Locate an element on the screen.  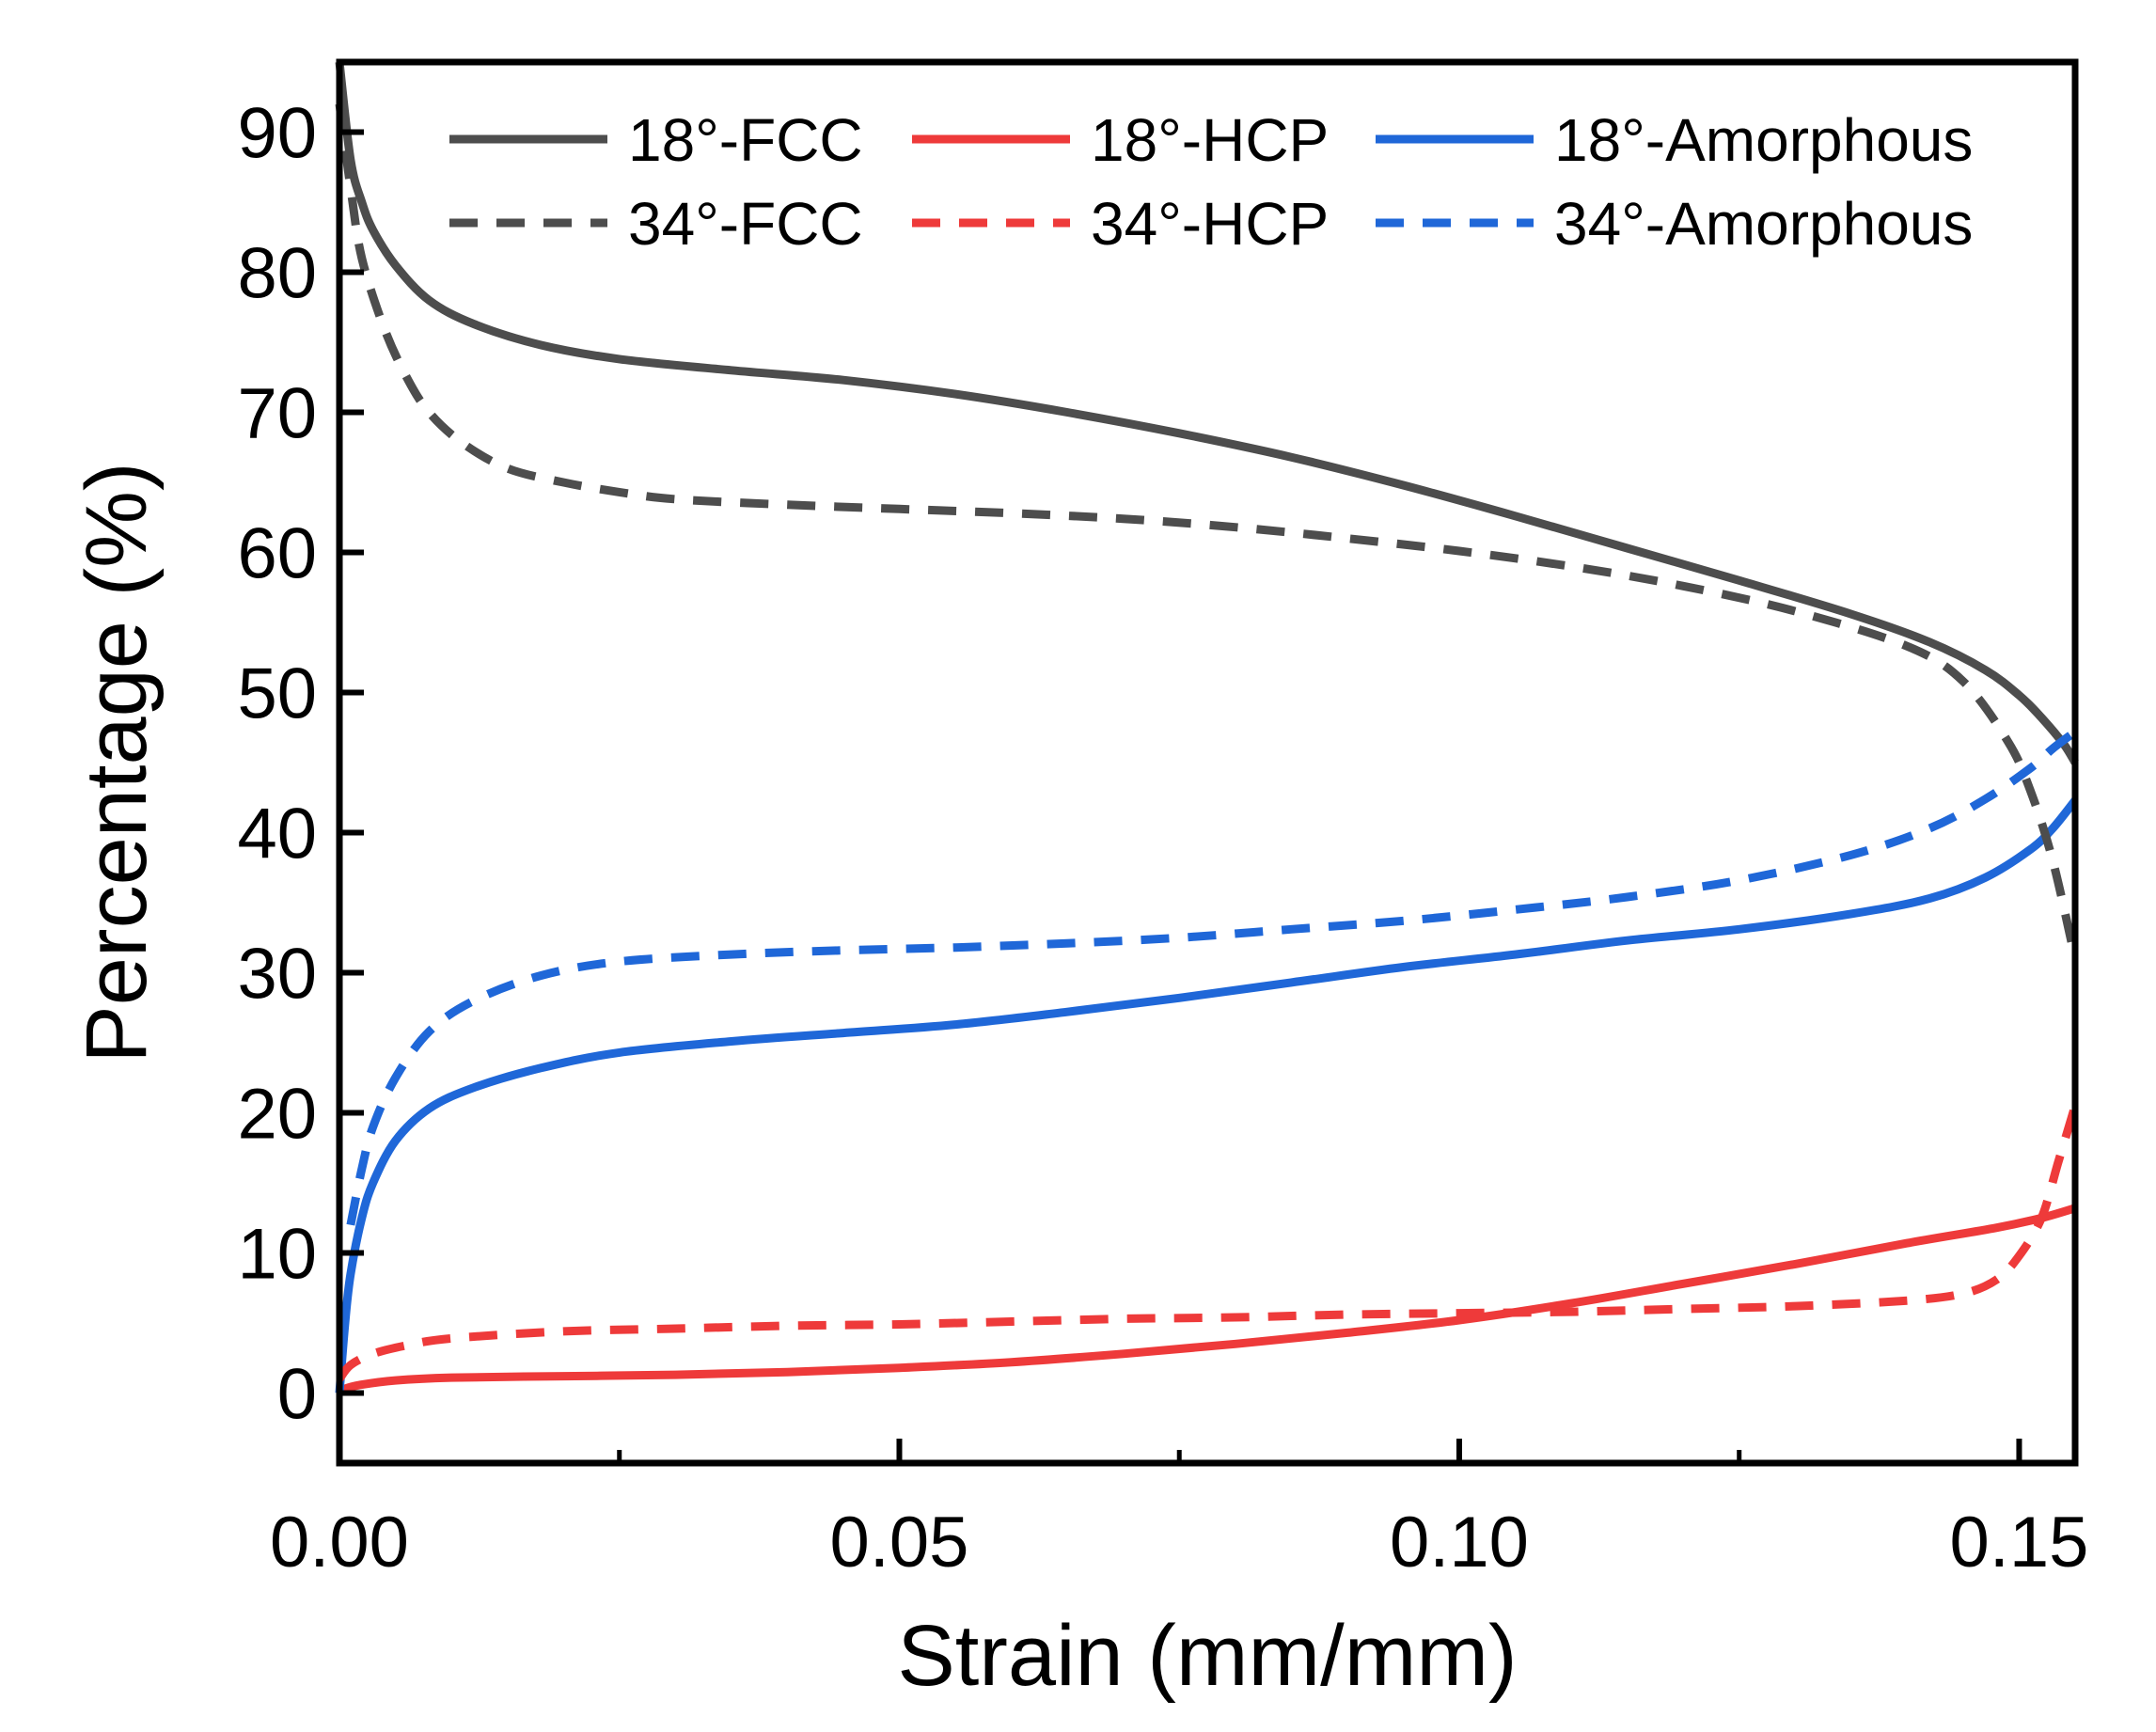
y-tick-label: 10 is located at coordinates (277, 1255).